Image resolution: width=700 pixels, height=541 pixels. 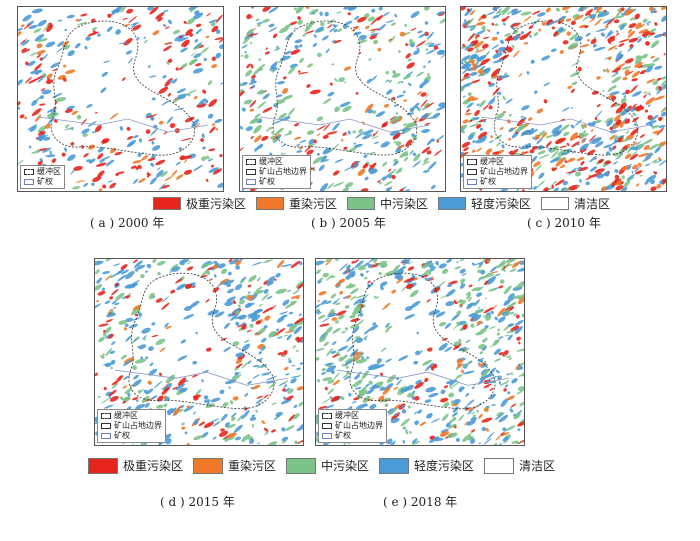 I want to click on legend-swatch, so click(x=361, y=203).